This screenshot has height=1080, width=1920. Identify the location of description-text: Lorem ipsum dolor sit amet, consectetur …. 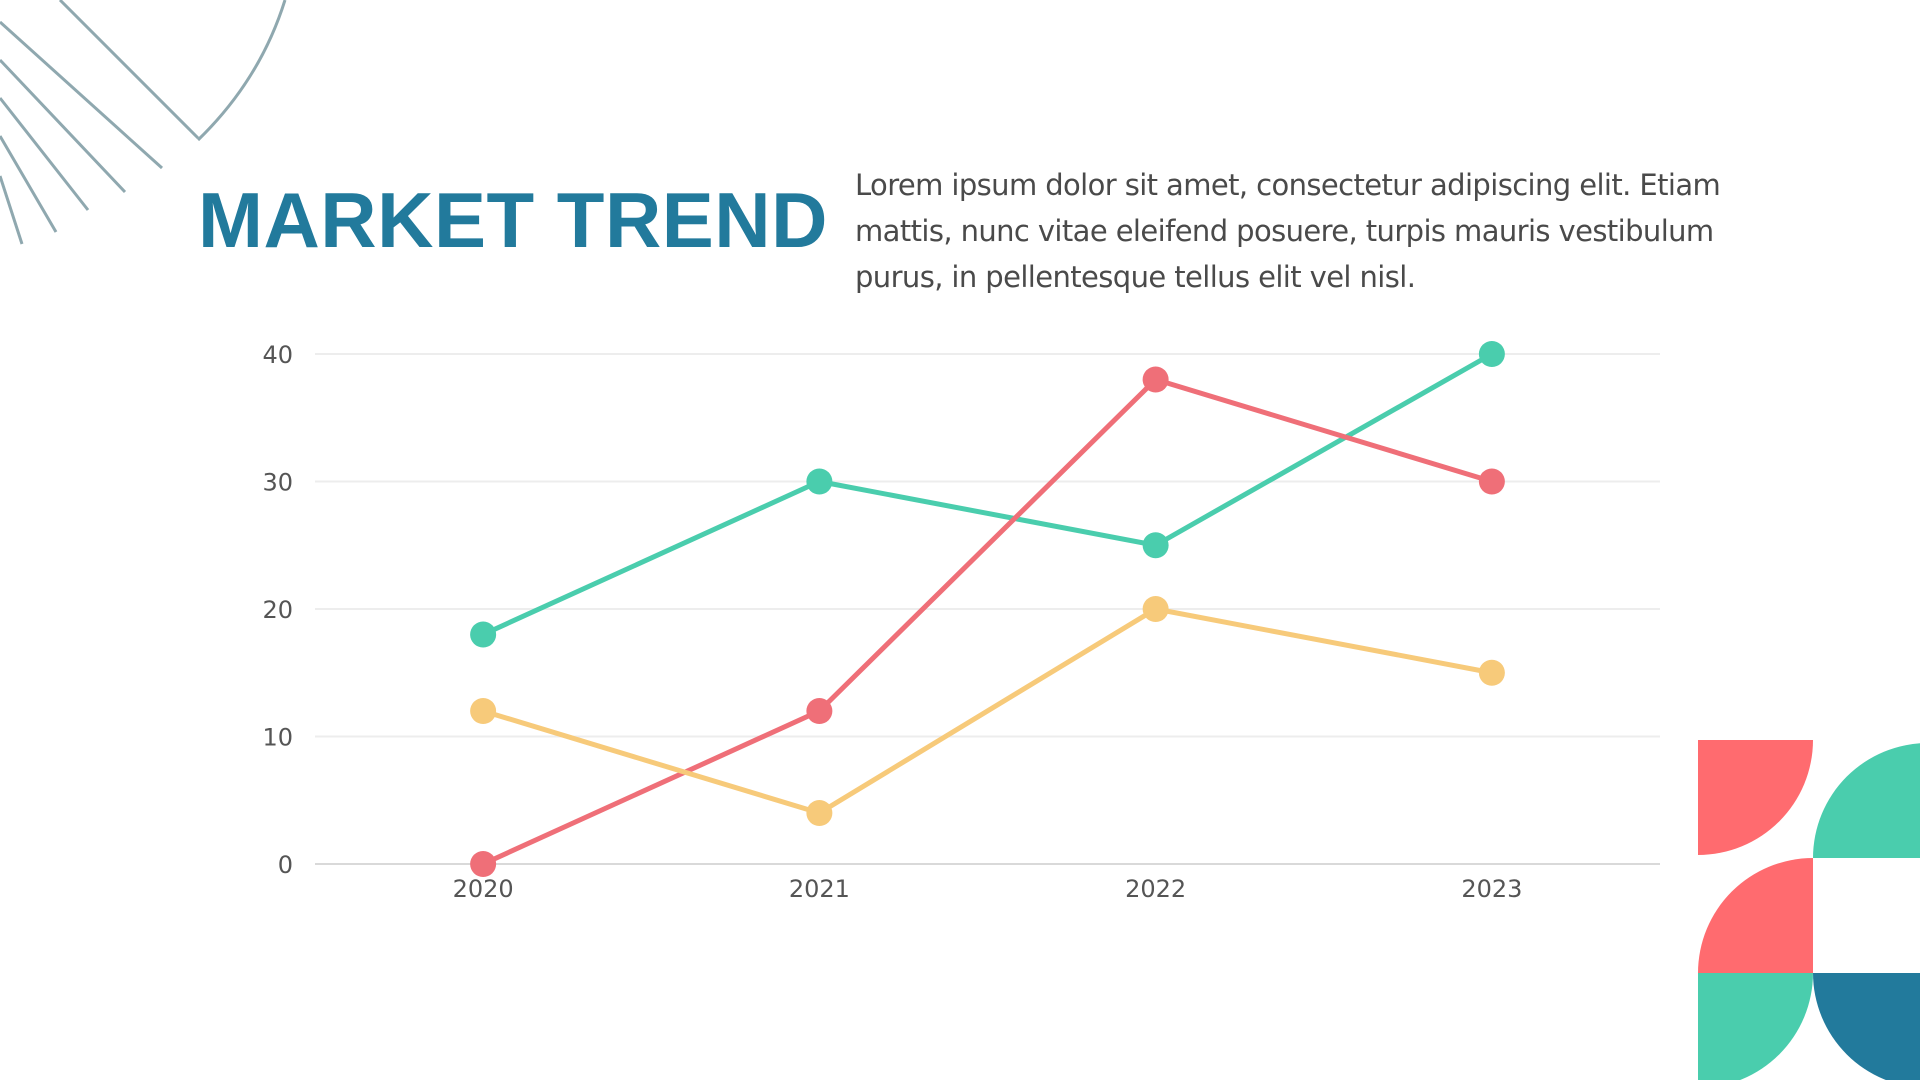
(1288, 231).